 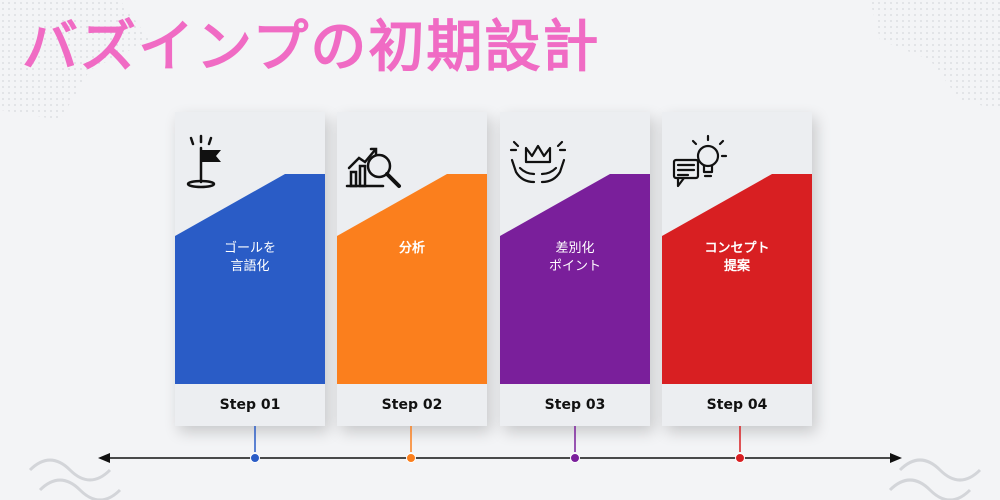 What do you see at coordinates (373, 167) in the screenshot?
I see `analysis-magnifier-icon` at bounding box center [373, 167].